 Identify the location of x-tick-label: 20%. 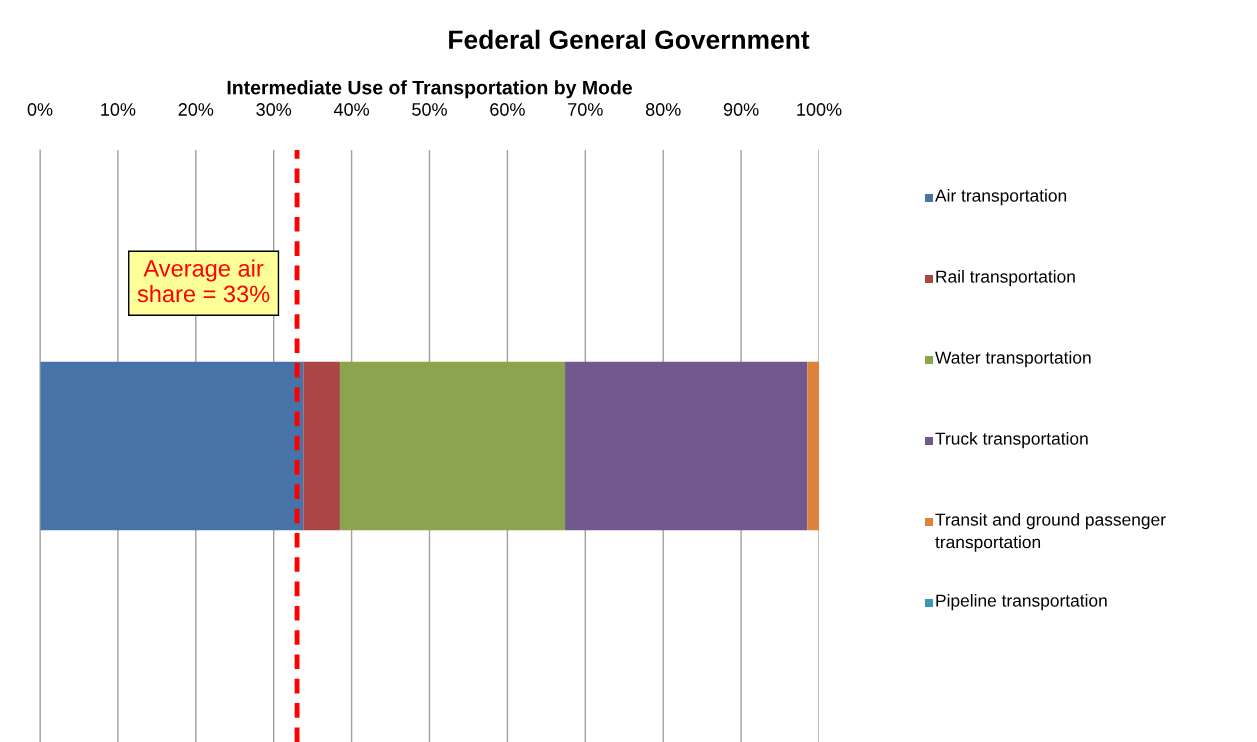
(196, 109).